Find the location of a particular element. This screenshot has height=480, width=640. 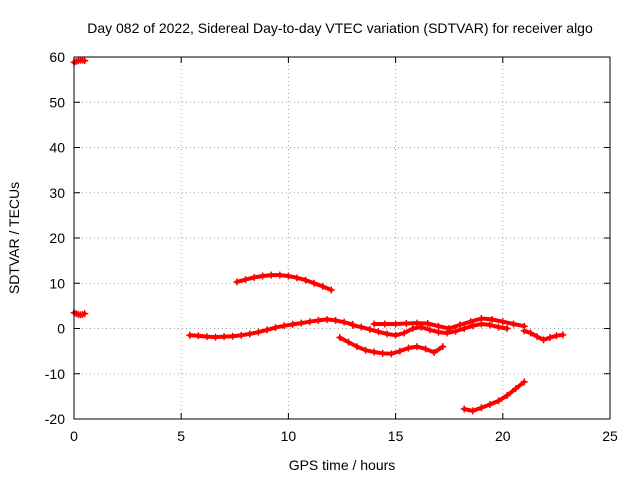

series-seg-main is located at coordinates (271, 328).